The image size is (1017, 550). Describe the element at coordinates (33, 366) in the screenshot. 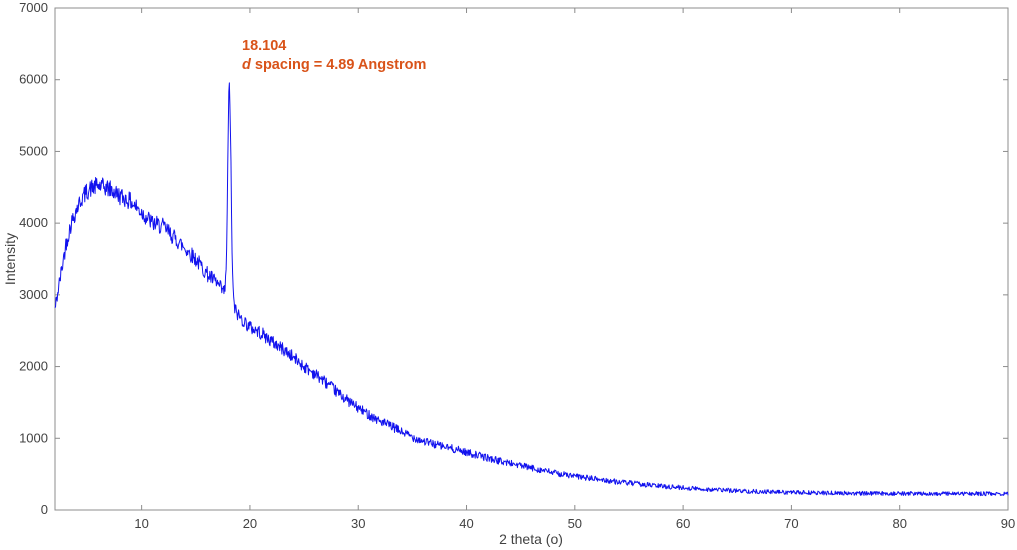

I see `y-tick-label: 2000` at that location.